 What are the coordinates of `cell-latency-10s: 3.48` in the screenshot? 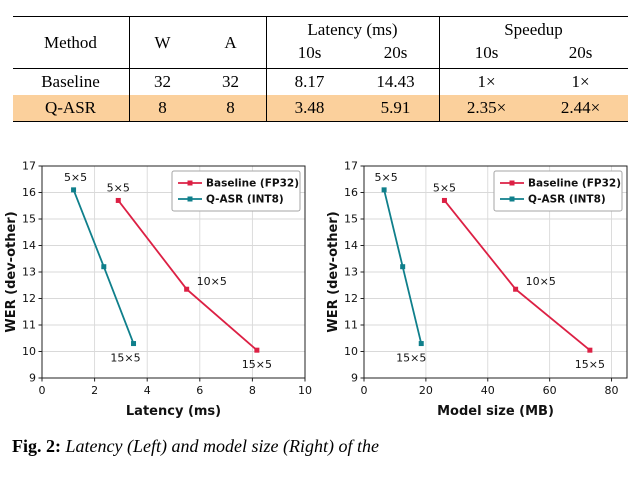 It's located at (309, 107).